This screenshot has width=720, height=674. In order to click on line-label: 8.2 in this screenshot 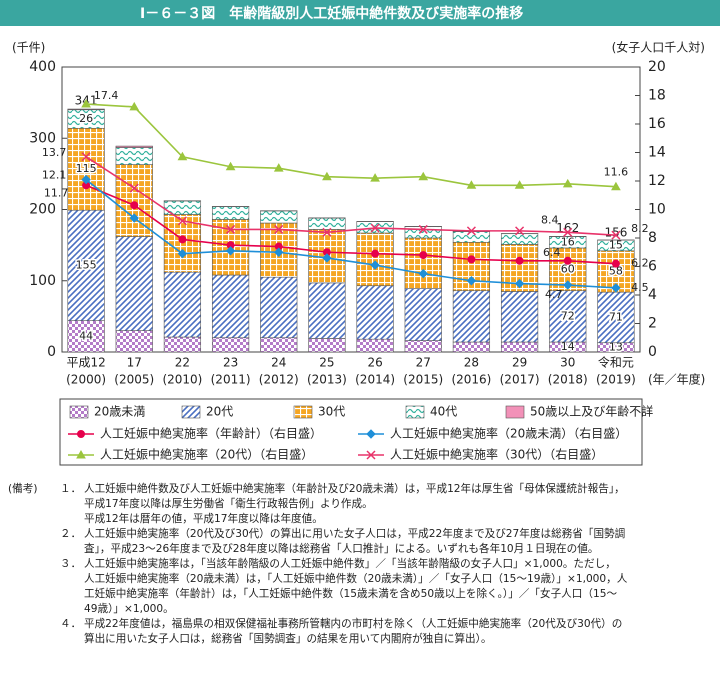, I will do `click(640, 228)`.